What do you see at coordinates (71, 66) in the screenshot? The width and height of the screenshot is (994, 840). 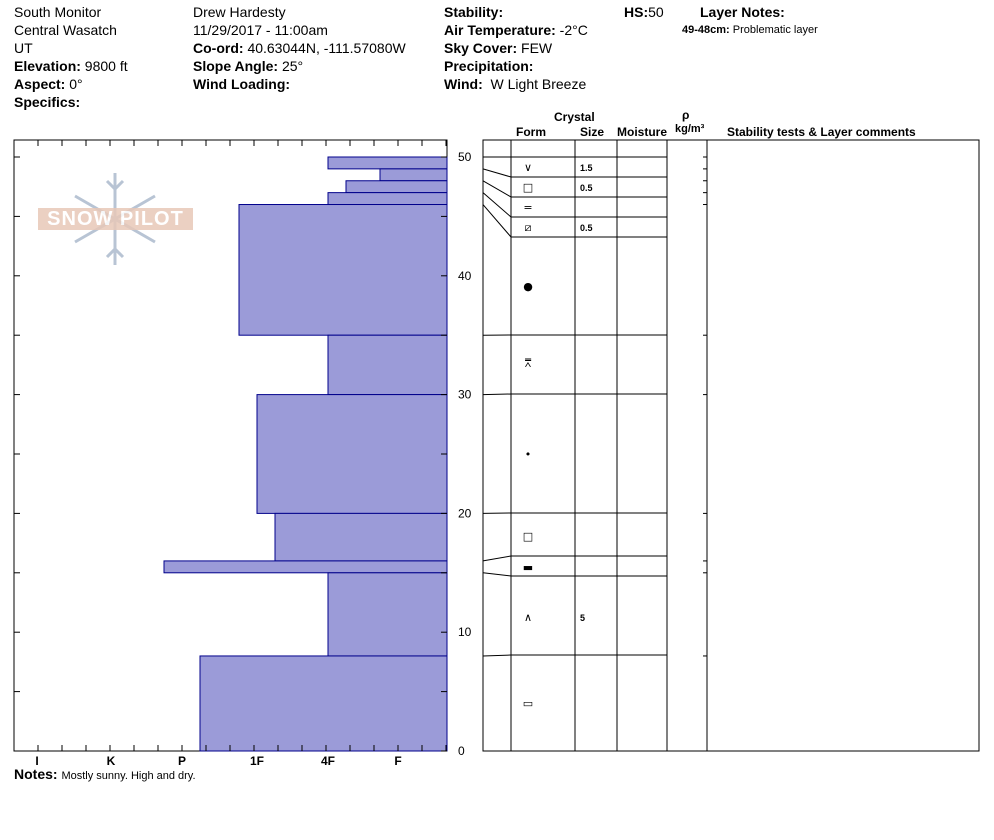 I see `elevation: Elevation: 9800 ft` at bounding box center [71, 66].